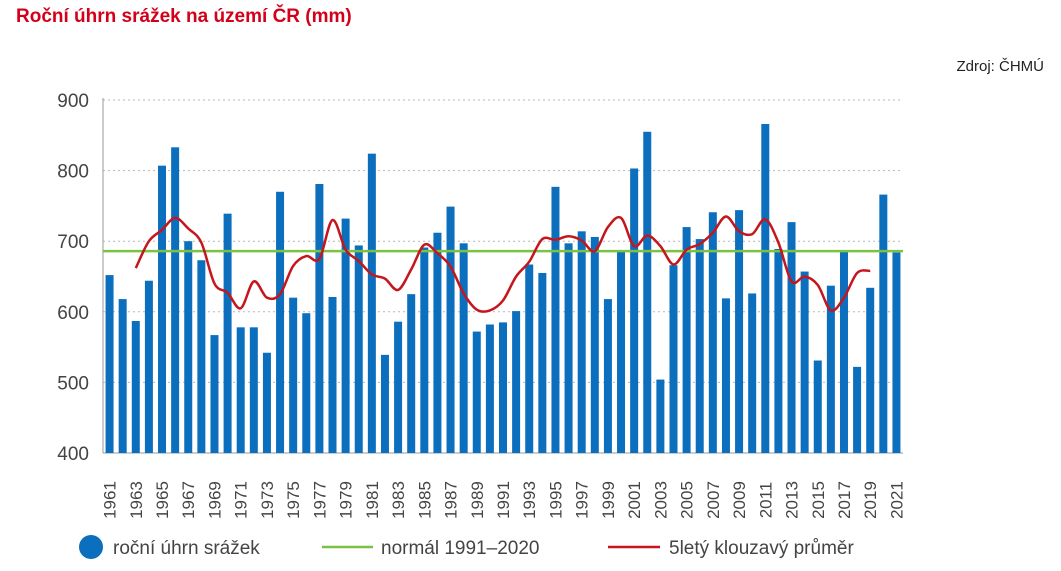 The height and width of the screenshot is (571, 1061). What do you see at coordinates (184, 16) in the screenshot?
I see `chart-title: Roční úhrn srážek na území ČR (mm)` at bounding box center [184, 16].